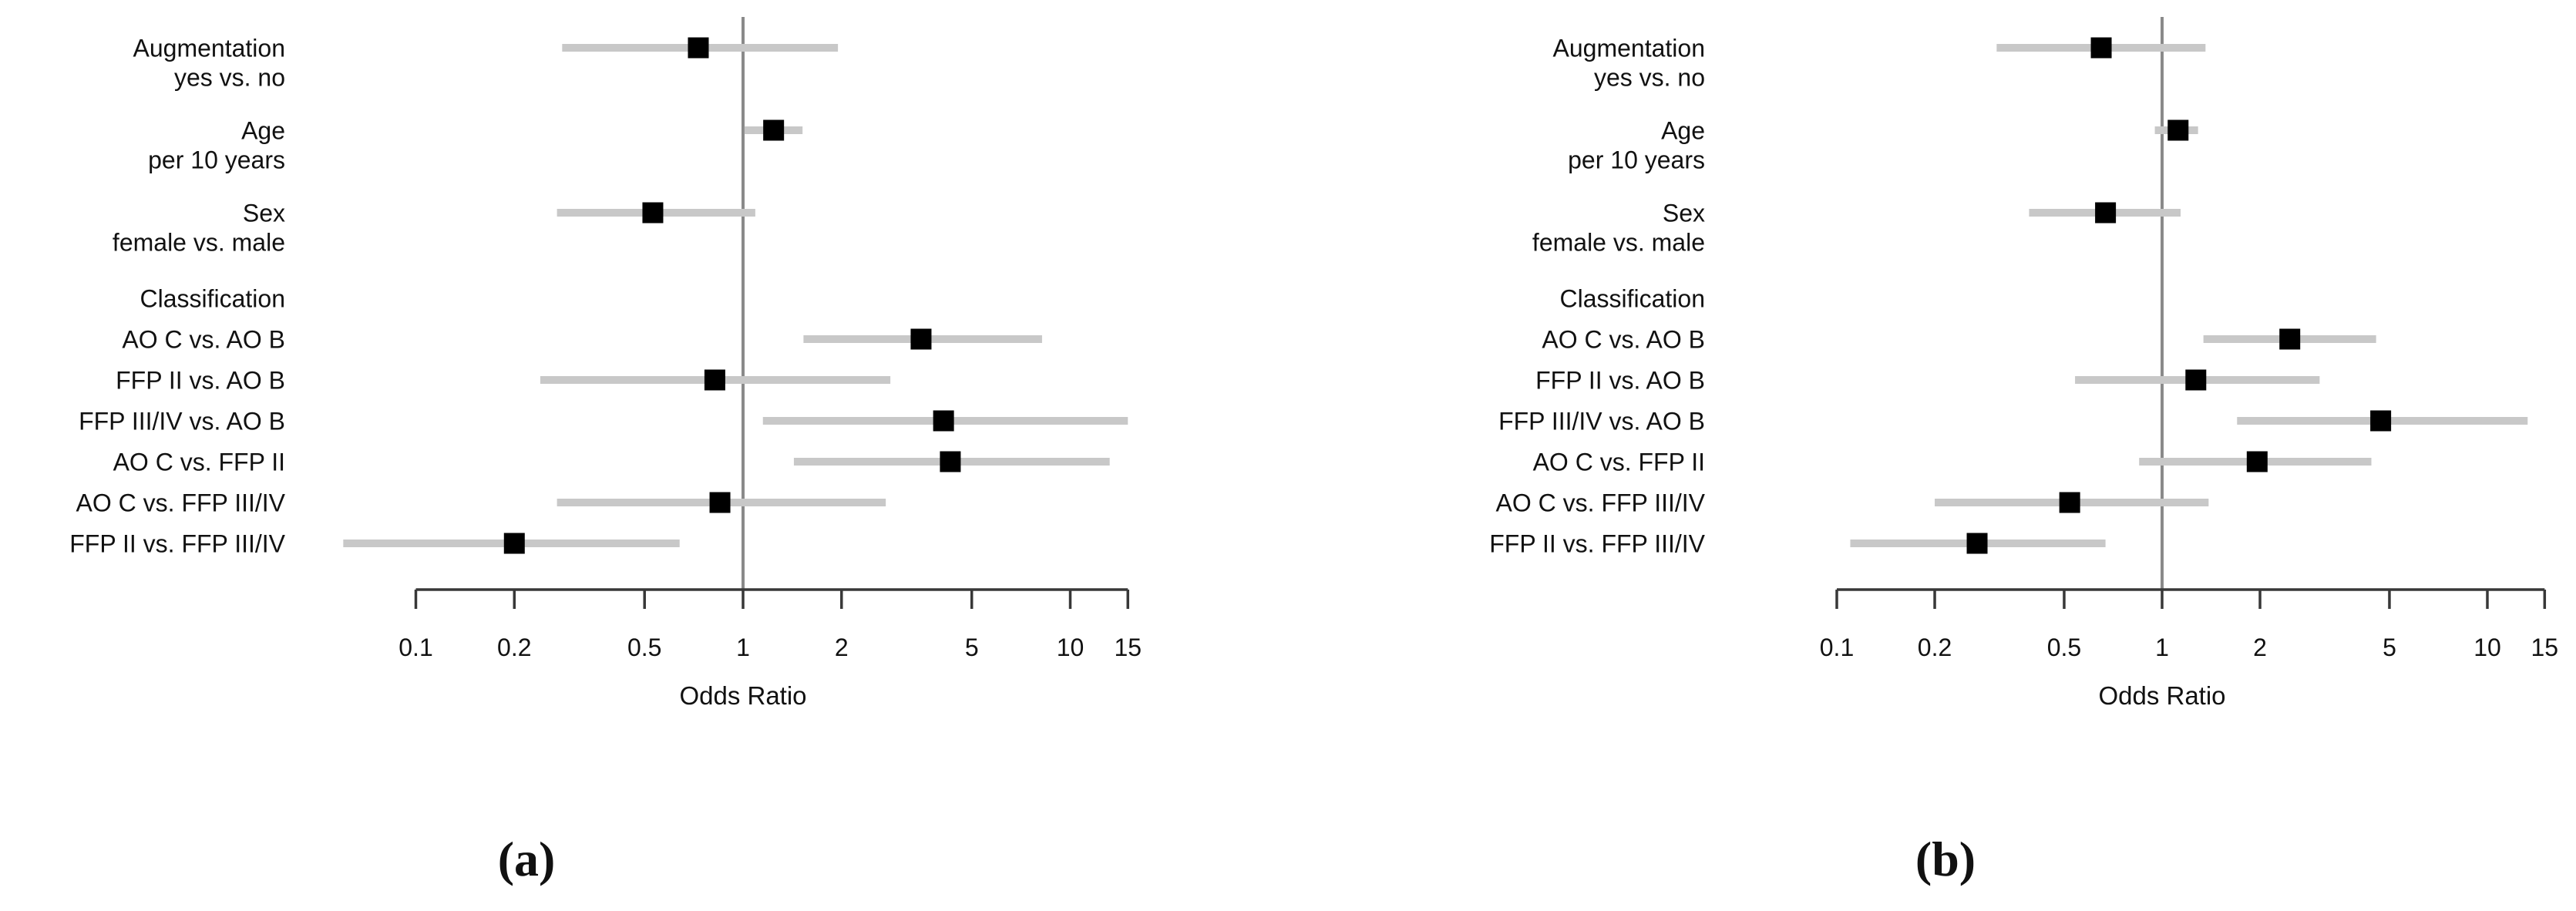 This screenshot has width=2576, height=911. I want to click on panel-caption: (a), so click(527, 859).